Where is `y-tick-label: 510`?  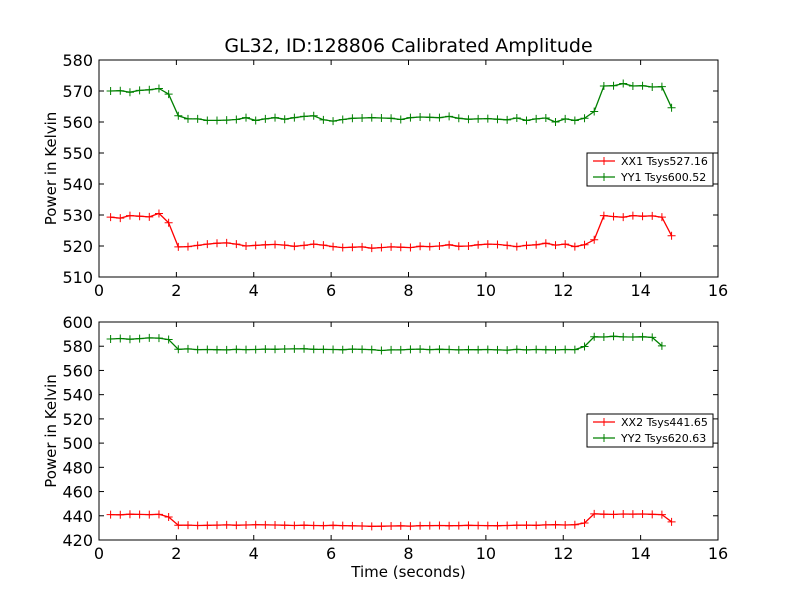
y-tick-label: 510 is located at coordinates (77, 277).